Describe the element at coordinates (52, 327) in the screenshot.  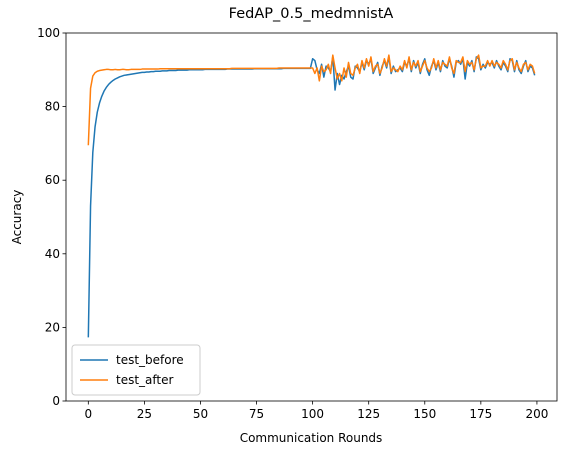
I see `y-tick-label: 20` at that location.